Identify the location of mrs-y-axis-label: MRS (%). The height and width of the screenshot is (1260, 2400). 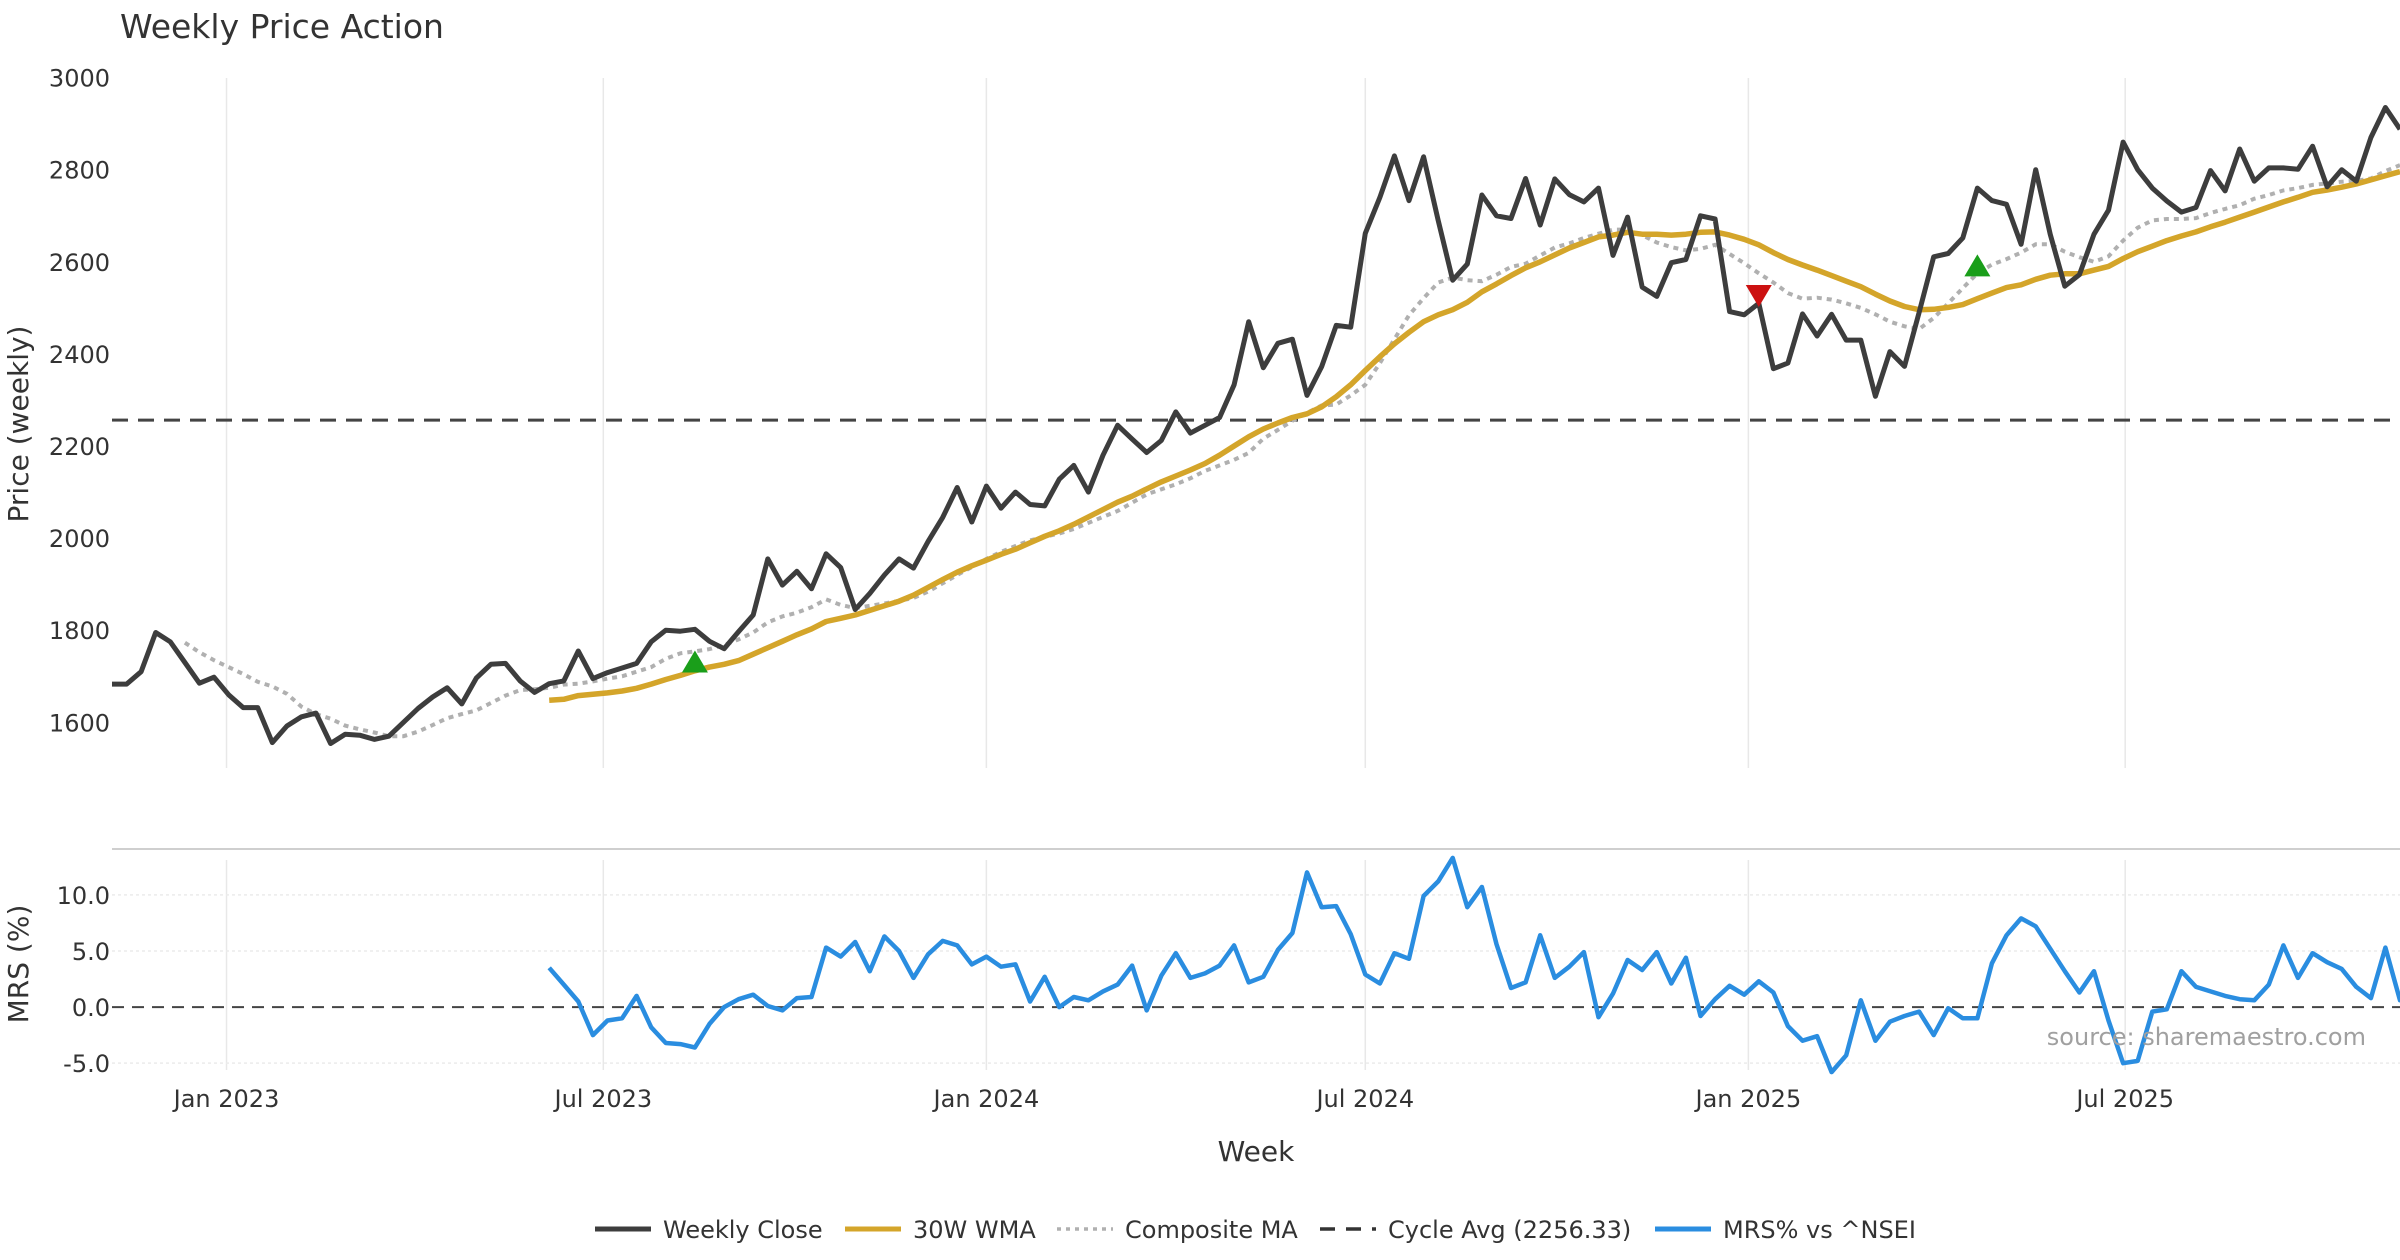
(18, 964).